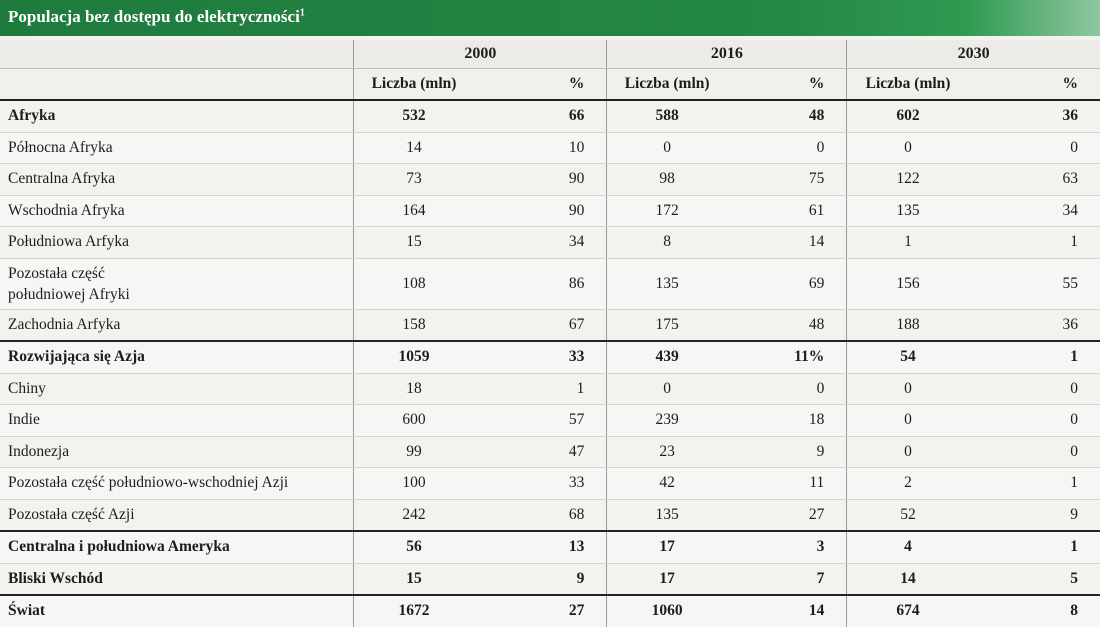 The width and height of the screenshot is (1100, 627). Describe the element at coordinates (413, 357) in the screenshot. I see `count-value-cell: 1059` at that location.